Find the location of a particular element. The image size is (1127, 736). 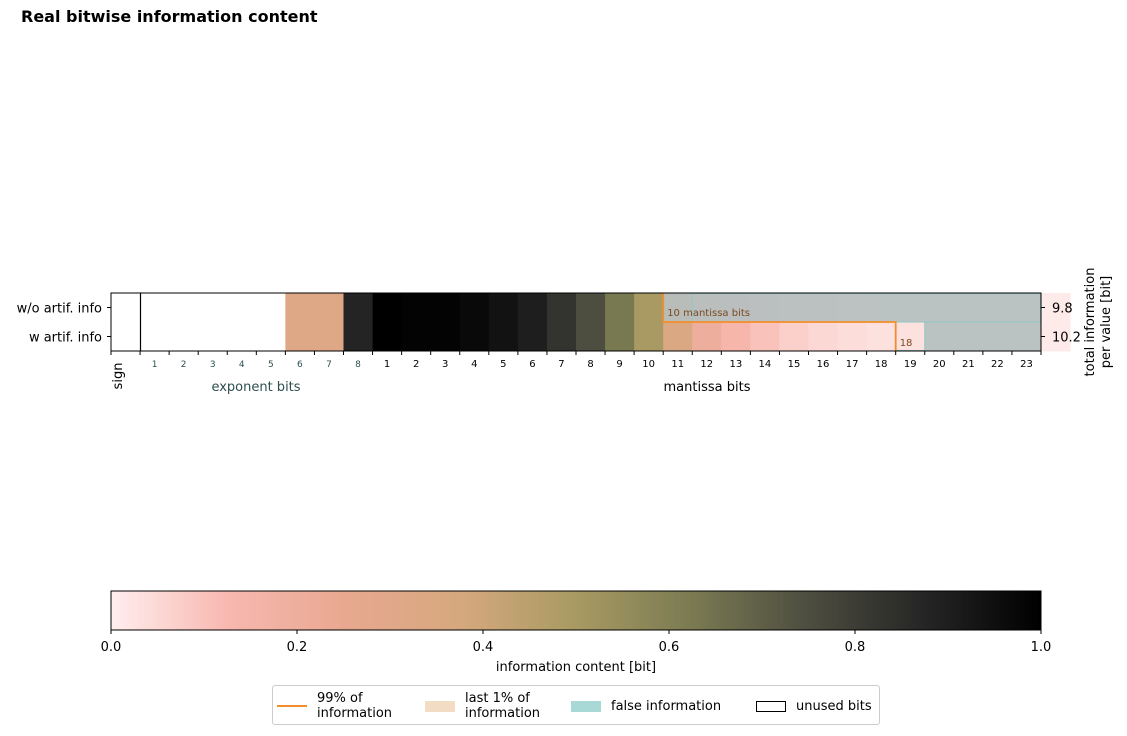

legend-item-unused-bits: unused bits is located at coordinates (814, 706).